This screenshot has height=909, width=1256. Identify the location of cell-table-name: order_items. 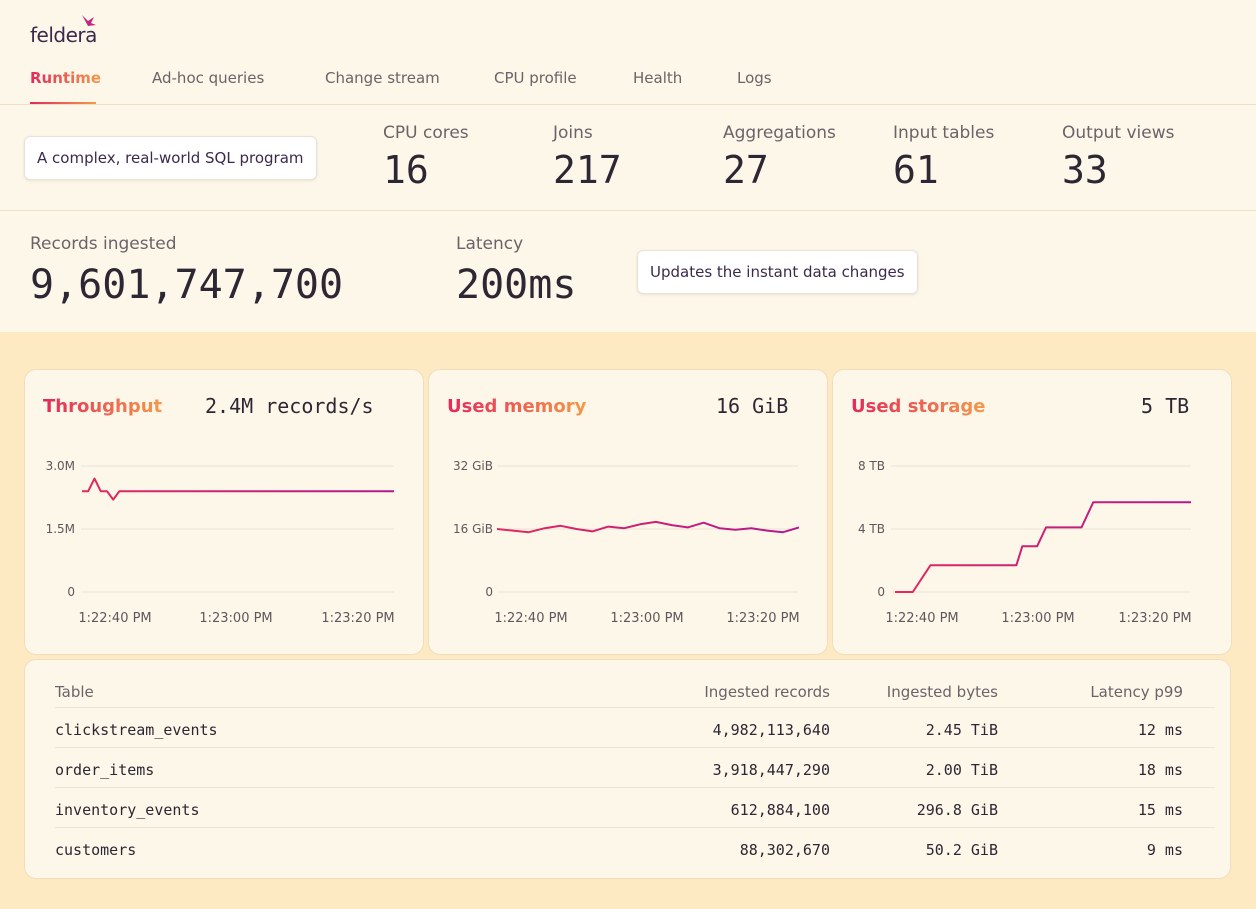
(105, 770).